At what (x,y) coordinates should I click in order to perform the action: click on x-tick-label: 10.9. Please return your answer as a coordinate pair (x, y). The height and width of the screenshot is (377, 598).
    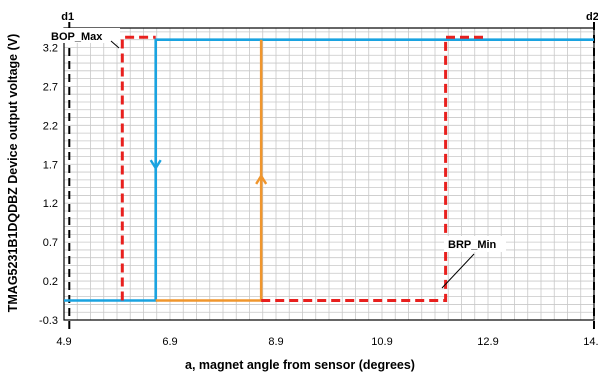
    Looking at the image, I should click on (381, 342).